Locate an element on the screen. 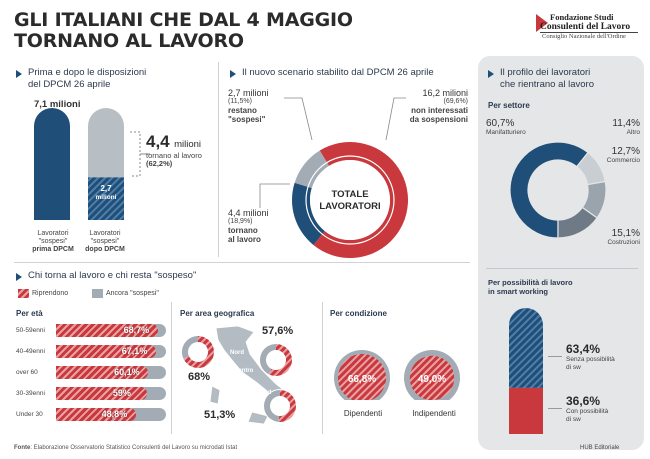 Image resolution: width=650 pixels, height=459 pixels. bar2-value-line2: milioni is located at coordinates (106, 197).